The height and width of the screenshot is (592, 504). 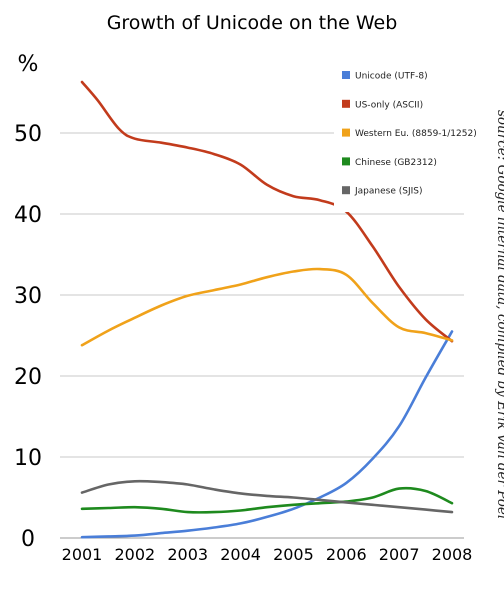 I want to click on x-tick-labels: 2001 2002 2003 2004 2005 2006 2007 2008, so click(x=267, y=554).